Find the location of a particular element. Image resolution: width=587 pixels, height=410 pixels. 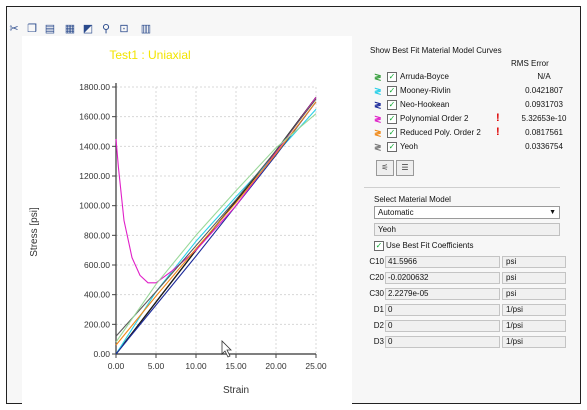

y-tick-label: 1400.00 is located at coordinates (94, 146).